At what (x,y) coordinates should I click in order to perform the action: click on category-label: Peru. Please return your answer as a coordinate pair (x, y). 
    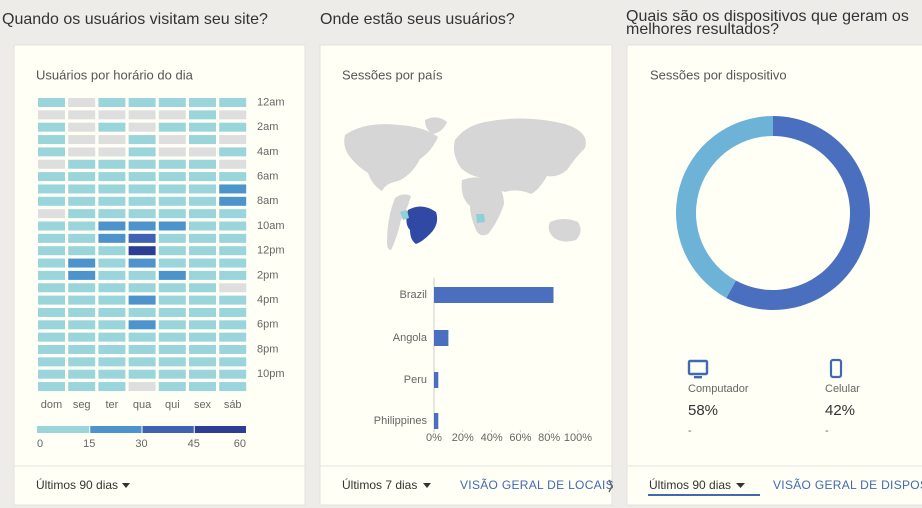
    Looking at the image, I should click on (415, 380).